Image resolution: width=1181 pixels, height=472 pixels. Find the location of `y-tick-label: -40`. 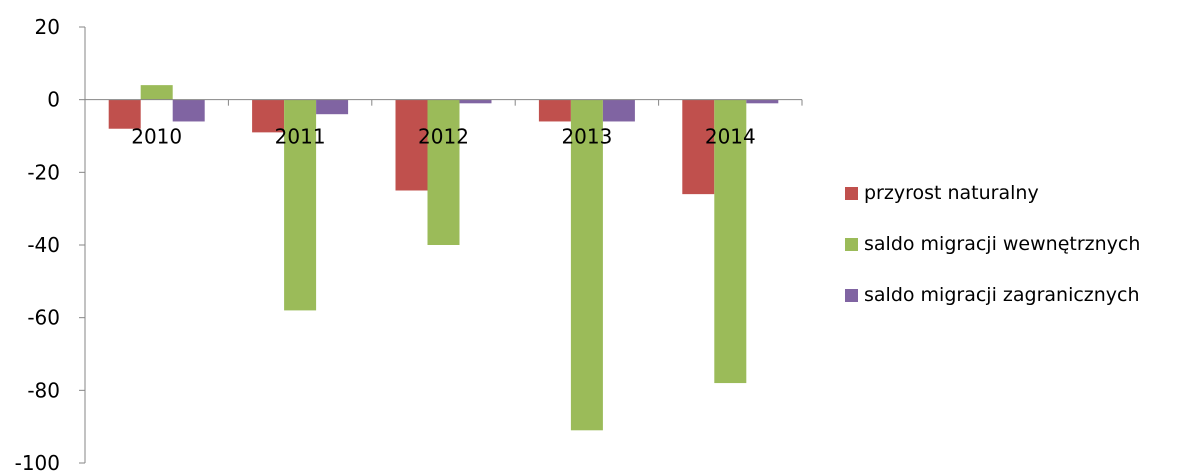

y-tick-label: -40 is located at coordinates (43, 245).